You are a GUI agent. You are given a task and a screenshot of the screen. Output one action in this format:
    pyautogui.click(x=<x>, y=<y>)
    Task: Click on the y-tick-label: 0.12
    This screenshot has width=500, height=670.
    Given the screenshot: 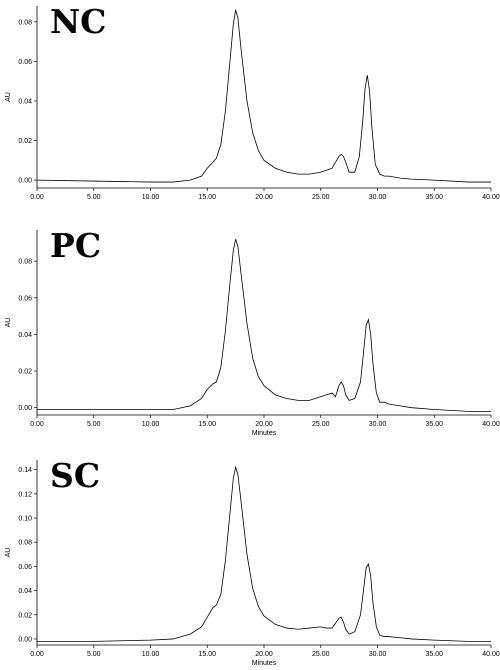 What is the action you would take?
    pyautogui.click(x=25, y=494)
    